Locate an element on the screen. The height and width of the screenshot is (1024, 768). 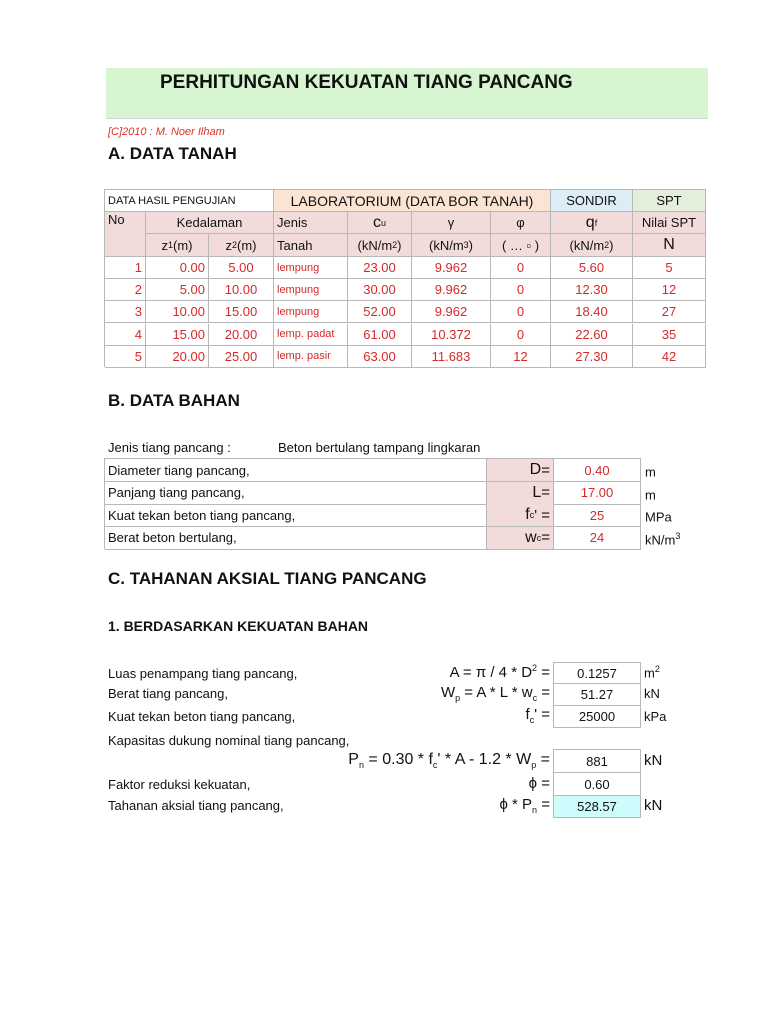
material-unit: kN/m3 is located at coordinates (663, 538).